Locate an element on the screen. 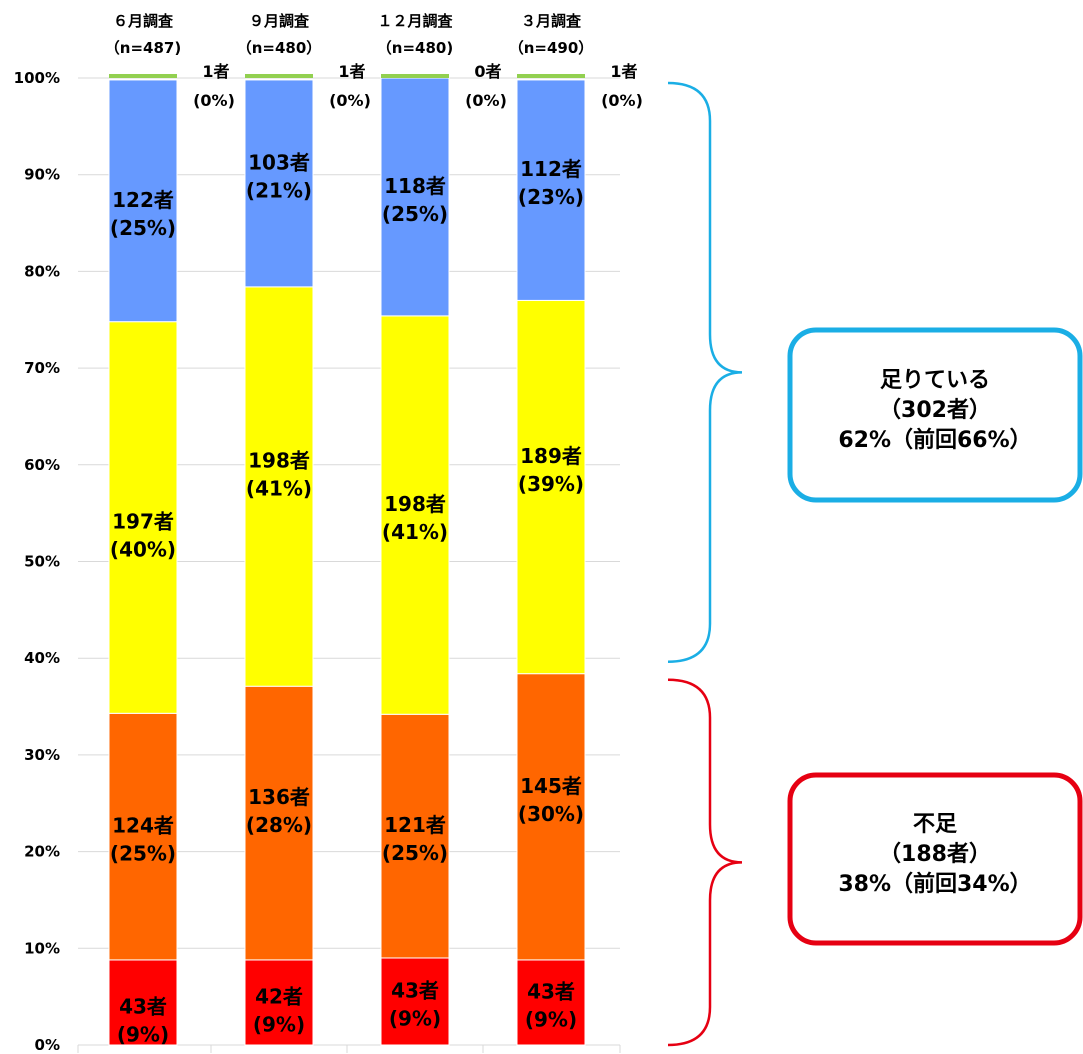  bar-percent-label: (28%) is located at coordinates (279, 825).